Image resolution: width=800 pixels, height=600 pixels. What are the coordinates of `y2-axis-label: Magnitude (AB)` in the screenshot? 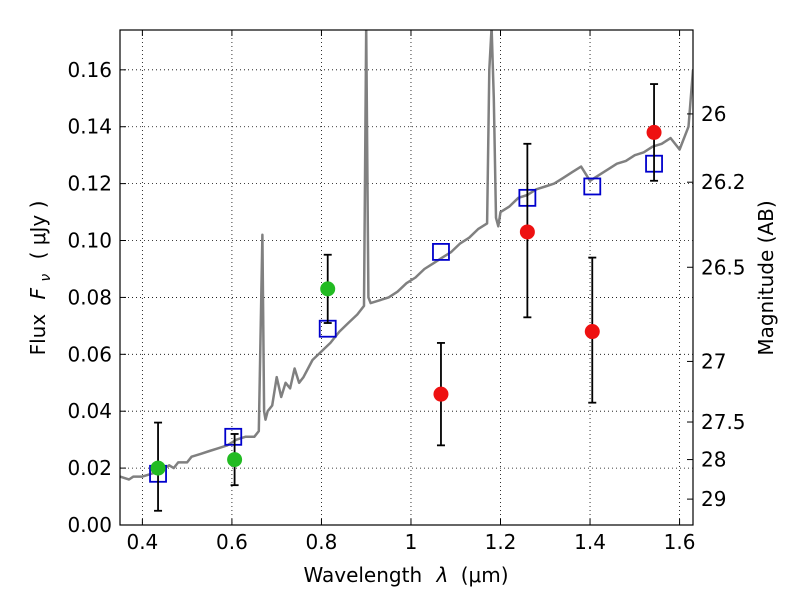 It's located at (766, 277).